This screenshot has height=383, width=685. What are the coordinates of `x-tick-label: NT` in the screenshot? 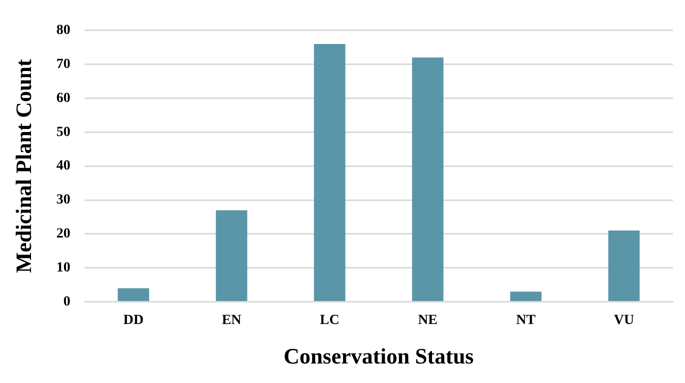 It's located at (526, 320).